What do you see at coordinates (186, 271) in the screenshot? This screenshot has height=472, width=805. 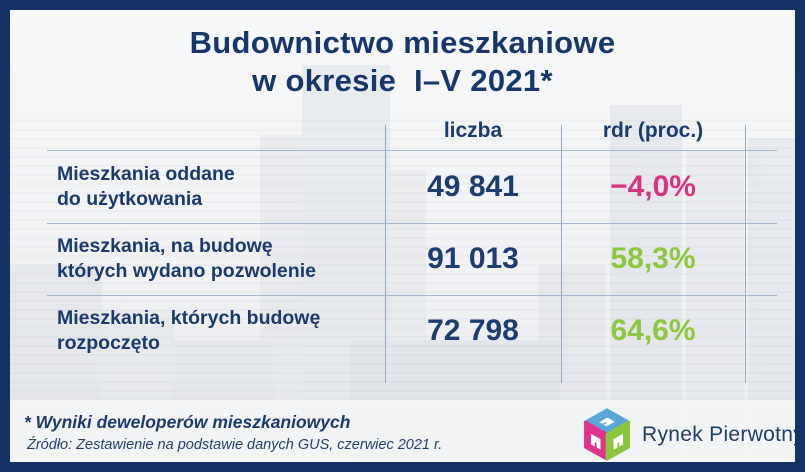 I see `row-label-line: których wydano pozwolenie` at bounding box center [186, 271].